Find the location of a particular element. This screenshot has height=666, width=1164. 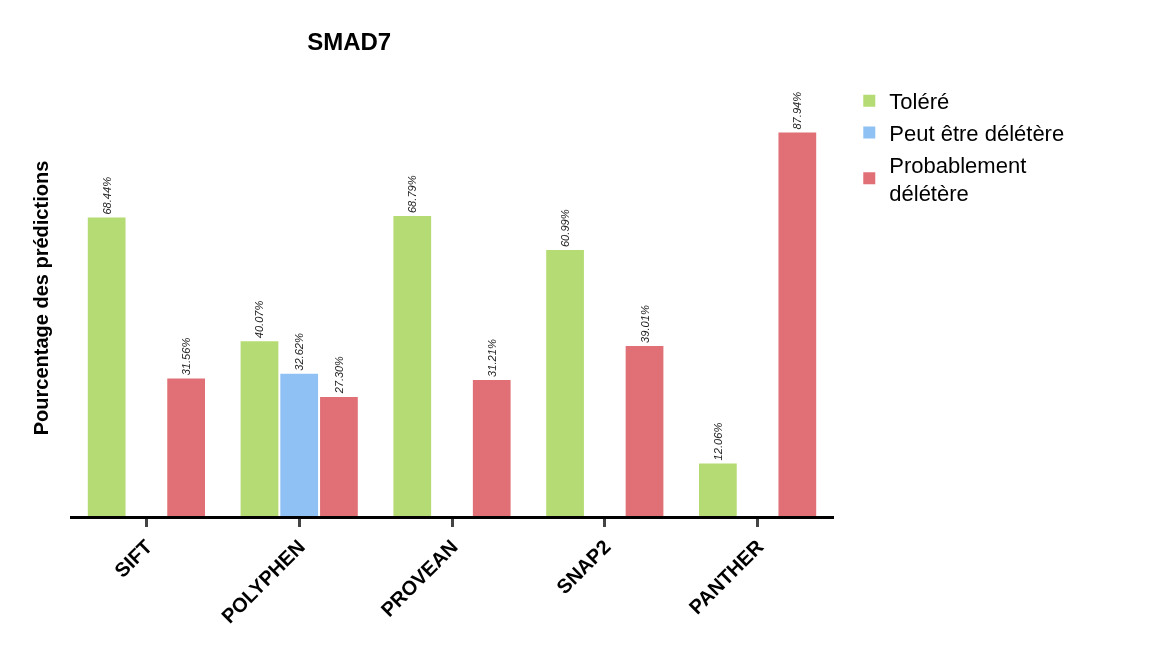

data-label: 68.79% is located at coordinates (412, 194).